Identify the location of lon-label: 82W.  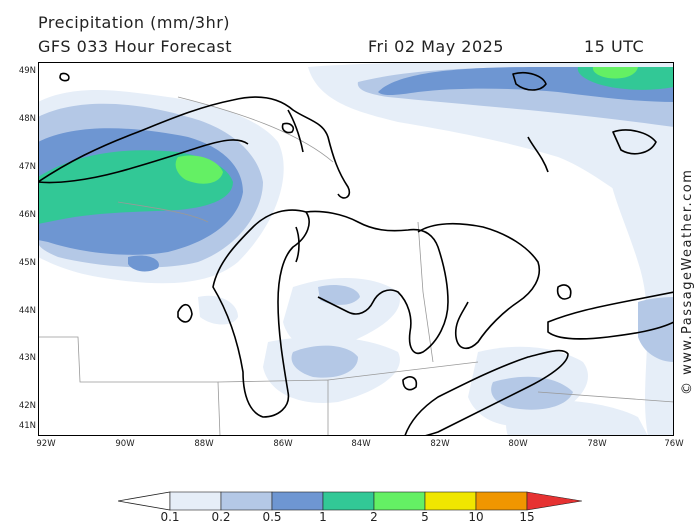
(440, 444).